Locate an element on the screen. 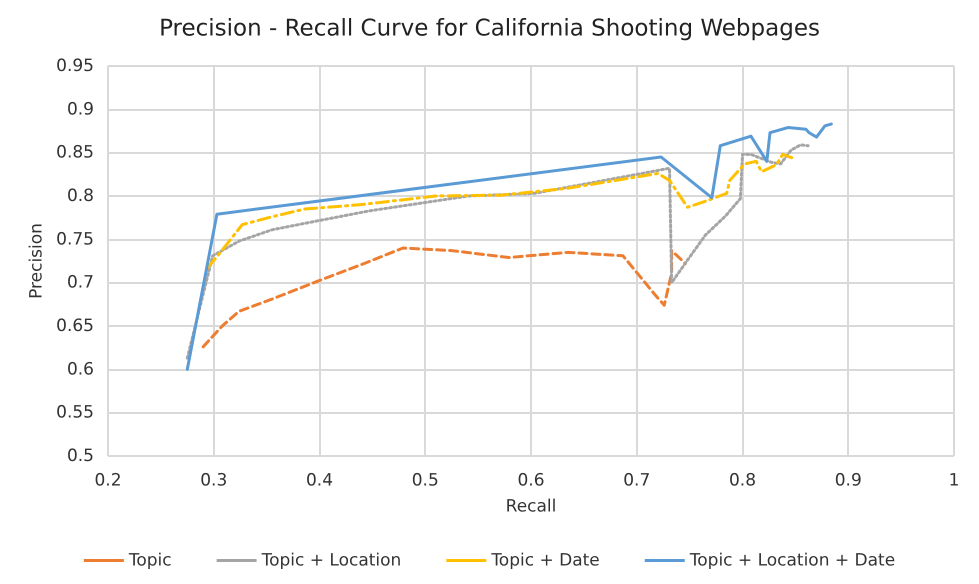  y-tick-label: 0.75 is located at coordinates (75, 239).